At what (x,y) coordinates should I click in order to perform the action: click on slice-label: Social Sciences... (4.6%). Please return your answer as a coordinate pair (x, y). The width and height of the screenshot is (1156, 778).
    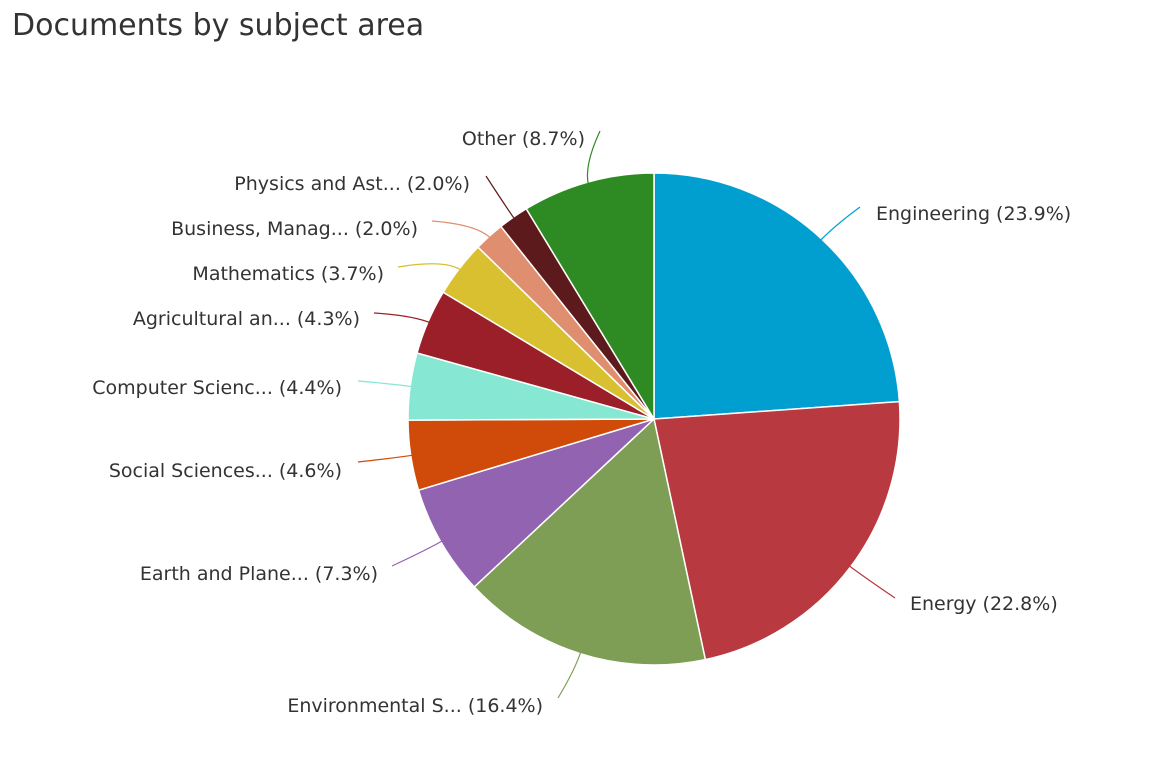
    Looking at the image, I should click on (225, 471).